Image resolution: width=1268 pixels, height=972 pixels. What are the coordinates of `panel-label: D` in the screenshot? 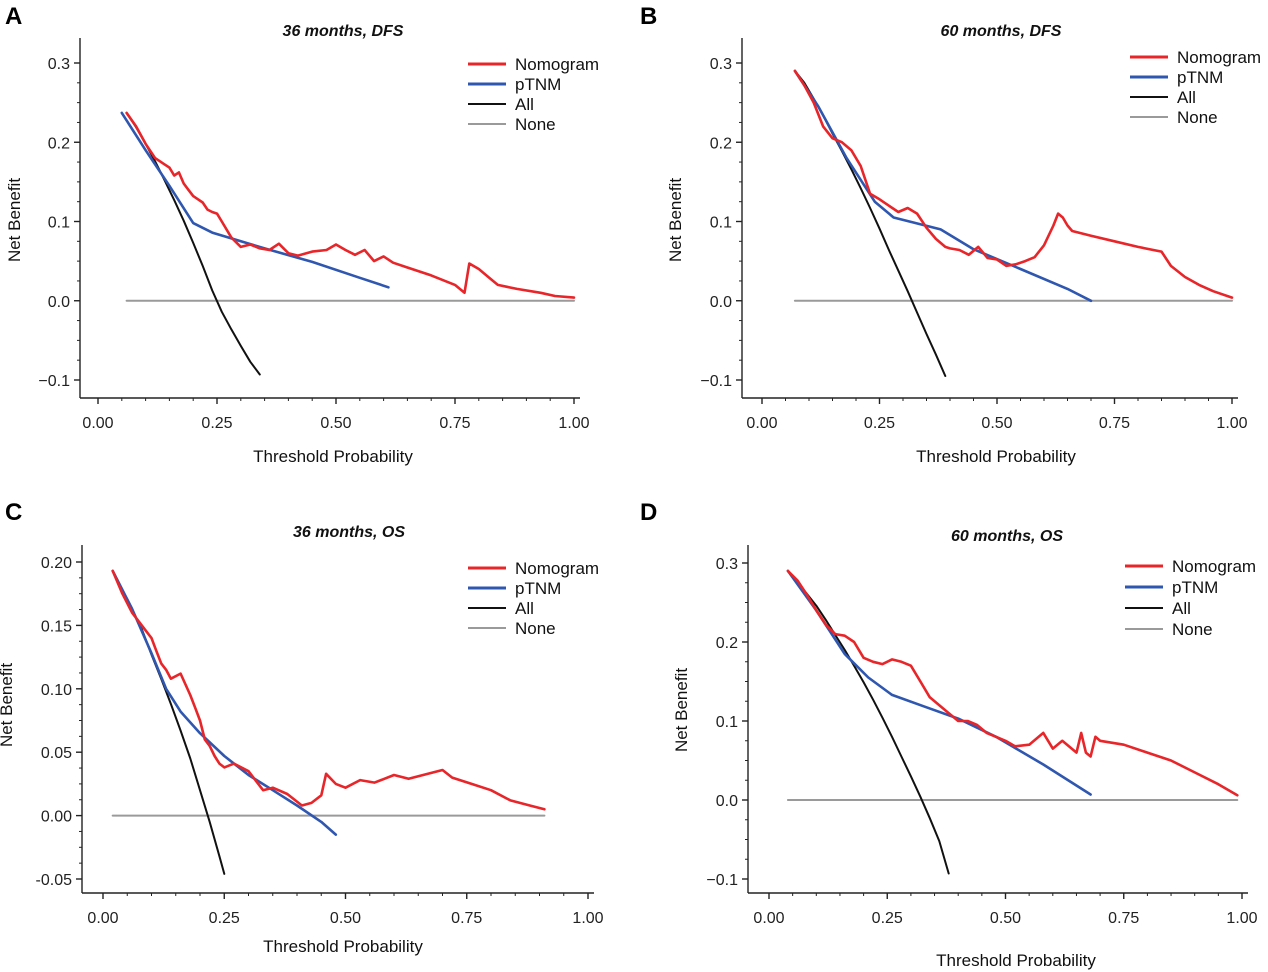 It's located at (648, 512).